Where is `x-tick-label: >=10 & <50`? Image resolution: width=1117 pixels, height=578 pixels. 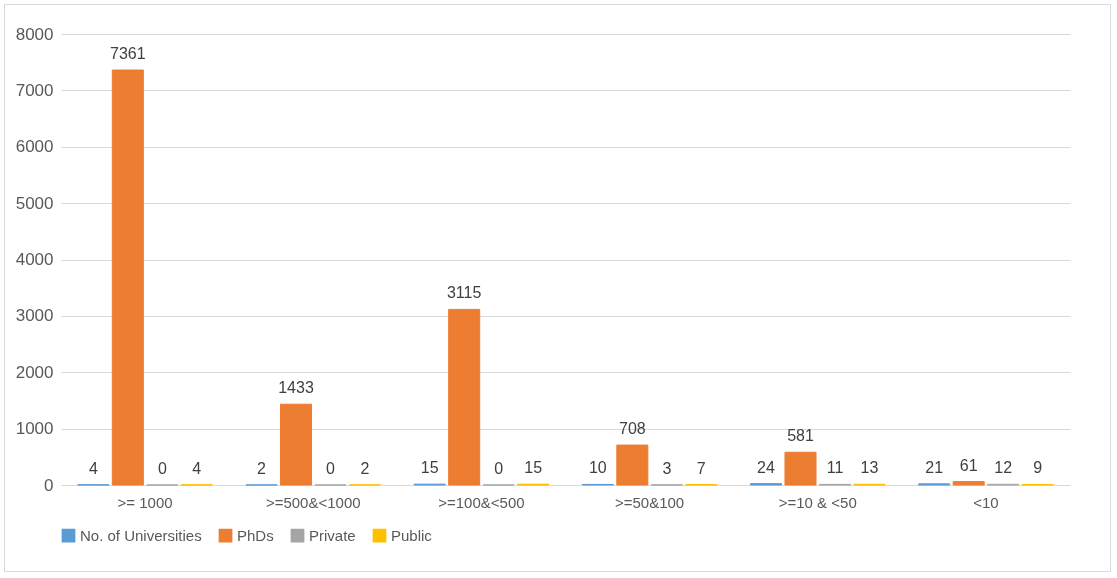 x-tick-label: >=10 & <50 is located at coordinates (817, 502).